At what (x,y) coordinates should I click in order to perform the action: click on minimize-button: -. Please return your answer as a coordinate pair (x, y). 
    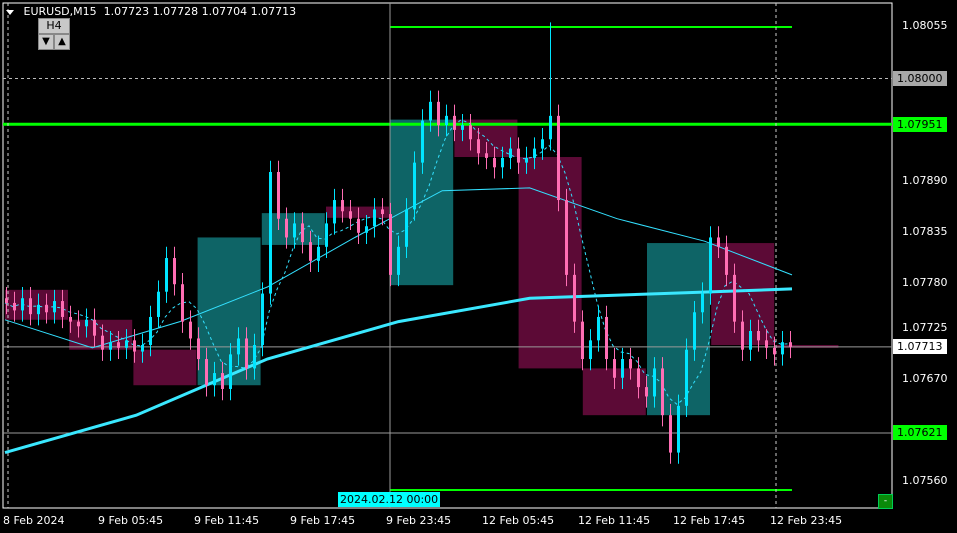
    Looking at the image, I should click on (885, 501).